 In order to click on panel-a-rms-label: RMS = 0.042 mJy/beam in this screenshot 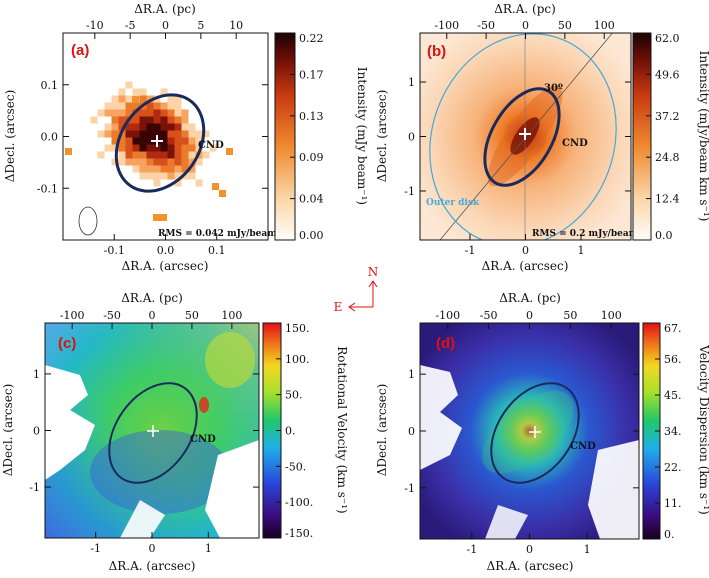, I will do `click(217, 234)`.